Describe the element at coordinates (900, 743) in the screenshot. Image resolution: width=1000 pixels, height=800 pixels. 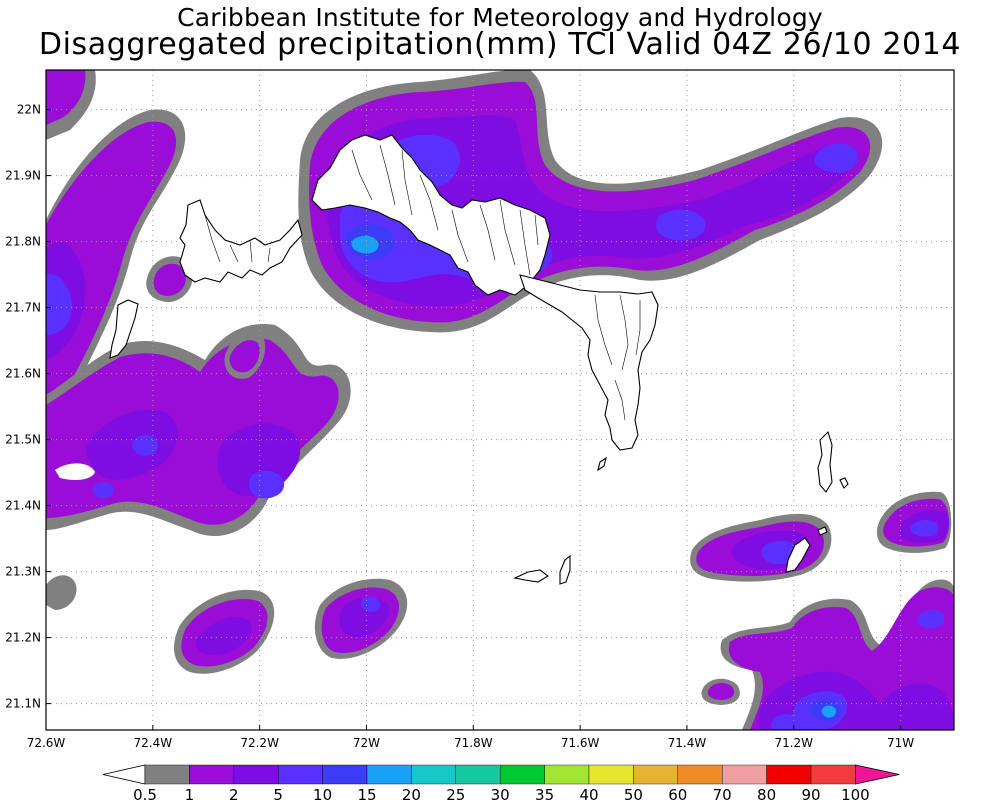
I see `tick-label-lon: 71W` at that location.